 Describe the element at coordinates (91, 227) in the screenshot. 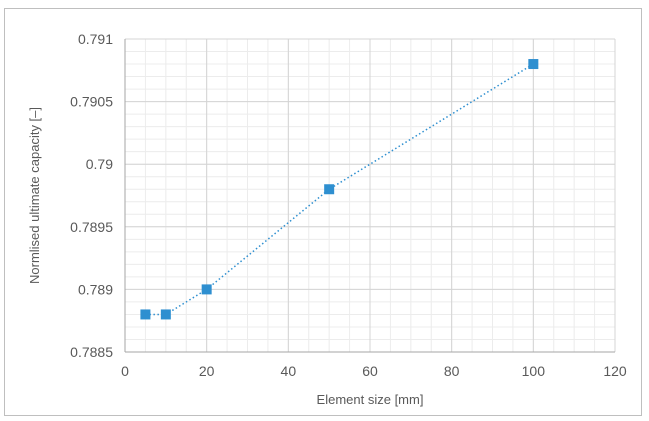

I see `y-tick-label: 0.7895` at that location.